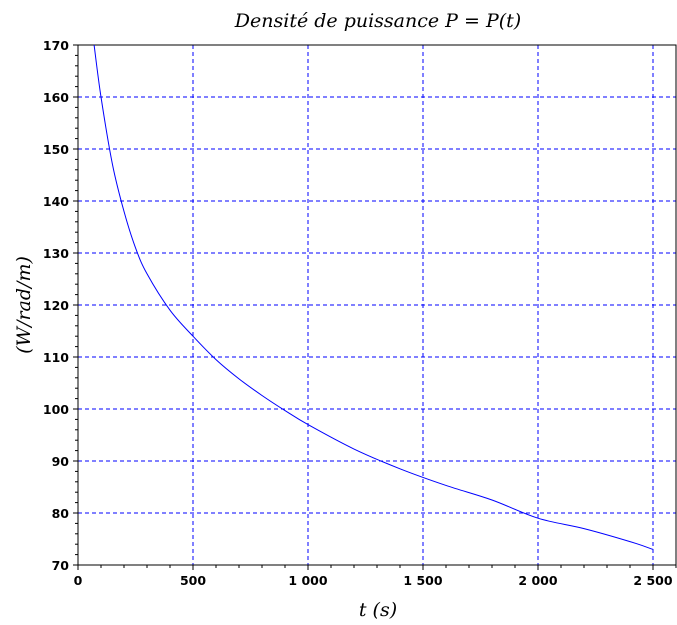  I want to click on y-tick-label: 120, so click(56, 305).